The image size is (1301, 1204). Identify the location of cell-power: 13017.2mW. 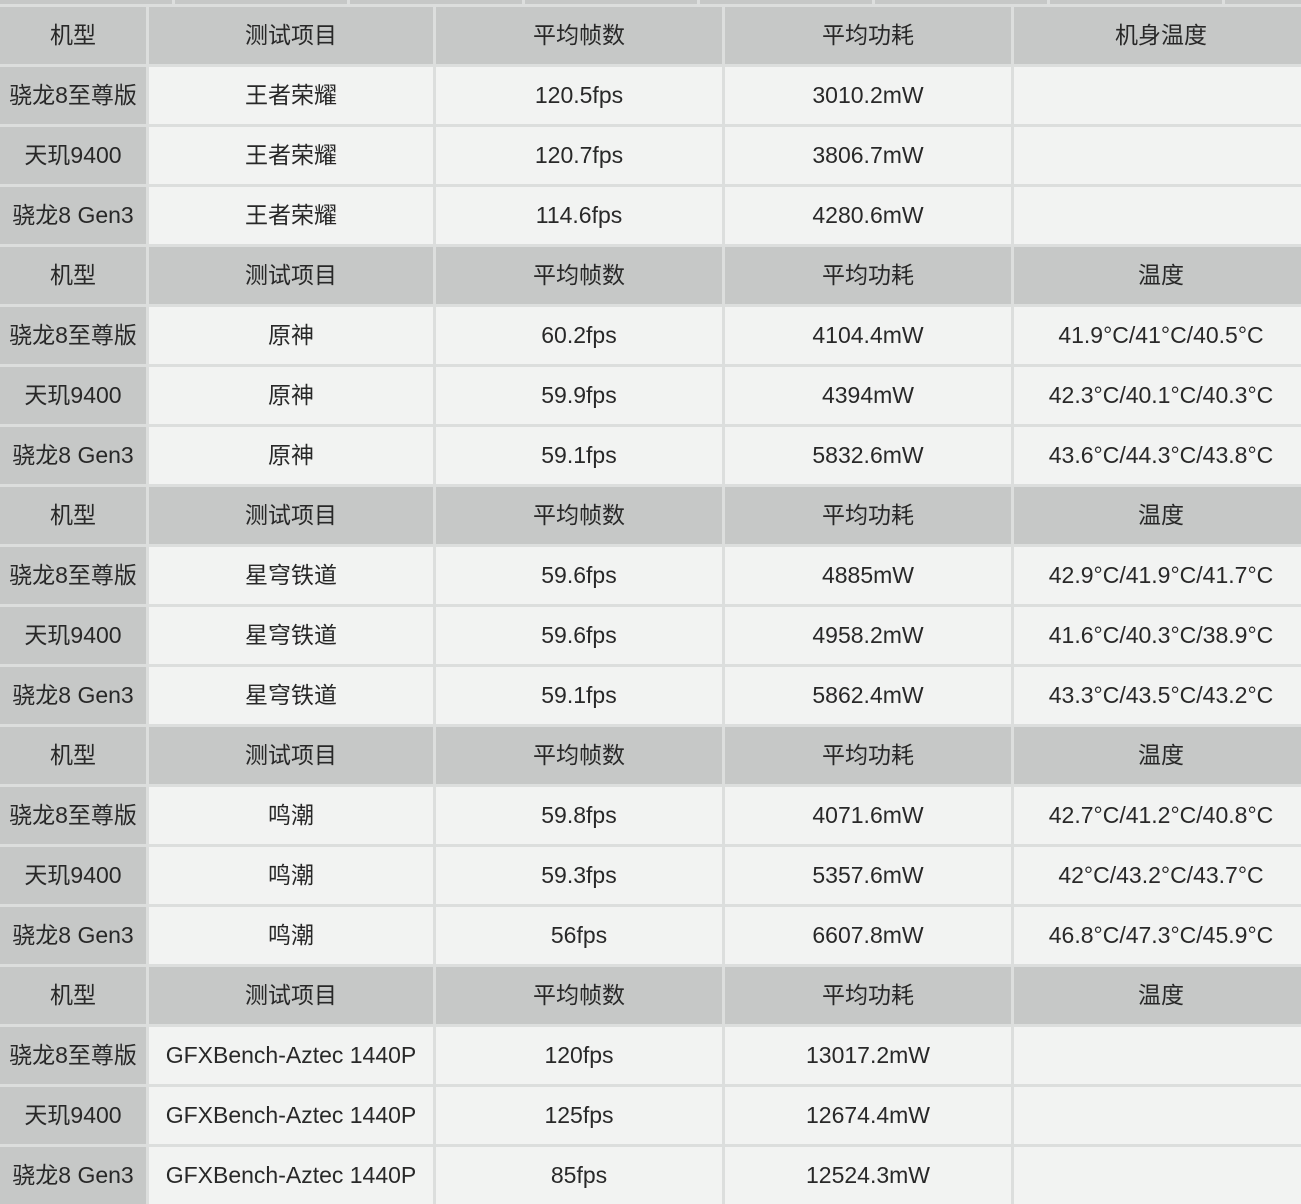
(868, 1055).